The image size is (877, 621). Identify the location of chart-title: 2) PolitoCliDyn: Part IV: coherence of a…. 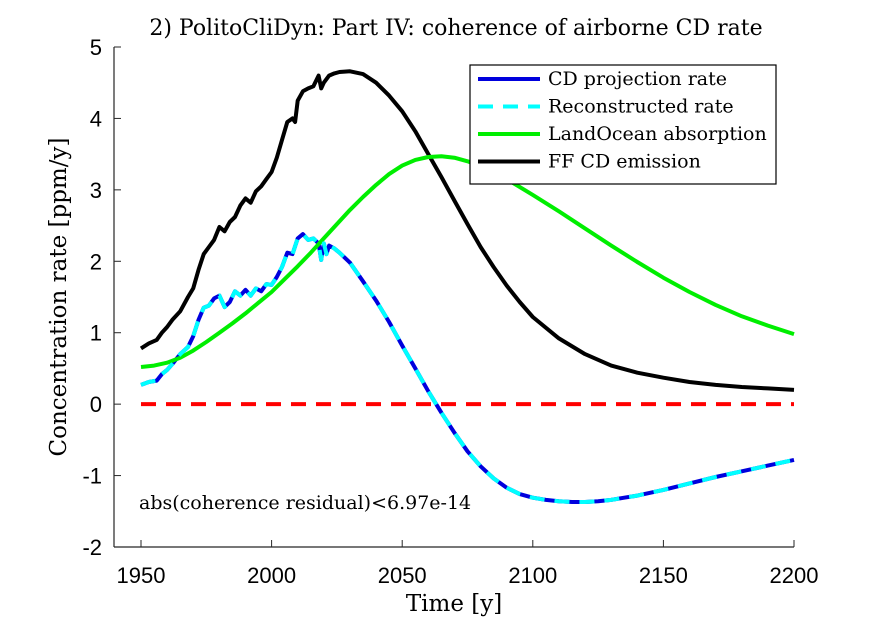
(455, 28).